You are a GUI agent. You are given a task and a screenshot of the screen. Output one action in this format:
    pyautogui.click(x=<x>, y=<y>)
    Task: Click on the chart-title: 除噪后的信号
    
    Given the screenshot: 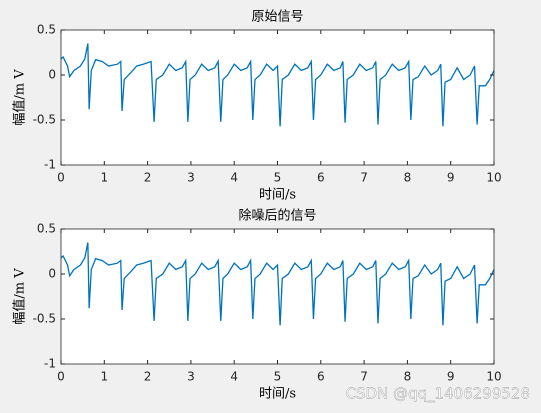 What is the action you would take?
    pyautogui.click(x=277, y=216)
    